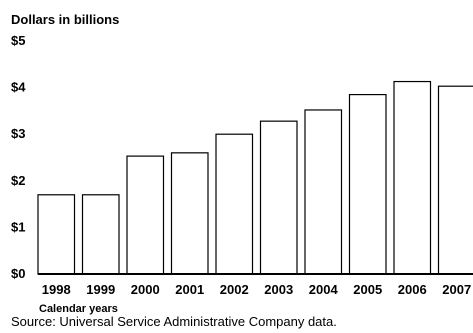  Describe the element at coordinates (18, 157) in the screenshot. I see `y-tick-labels: $0 $1 $2 $3 $4 $5` at that location.